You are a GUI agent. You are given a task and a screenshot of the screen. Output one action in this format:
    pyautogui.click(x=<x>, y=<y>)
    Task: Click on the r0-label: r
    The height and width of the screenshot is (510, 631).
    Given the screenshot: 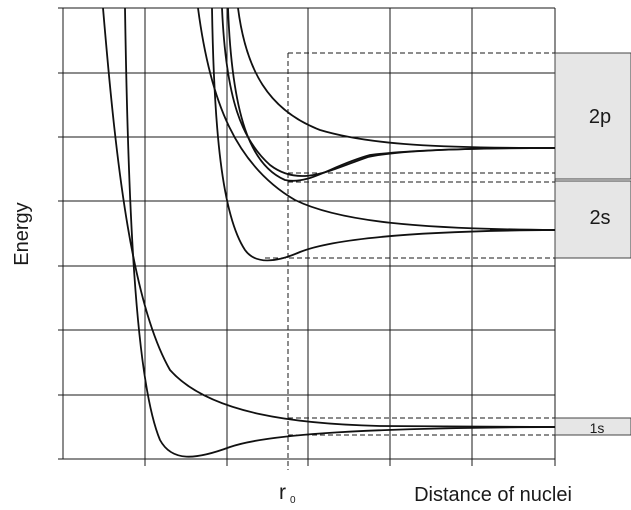 What is the action you would take?
    pyautogui.click(x=282, y=492)
    